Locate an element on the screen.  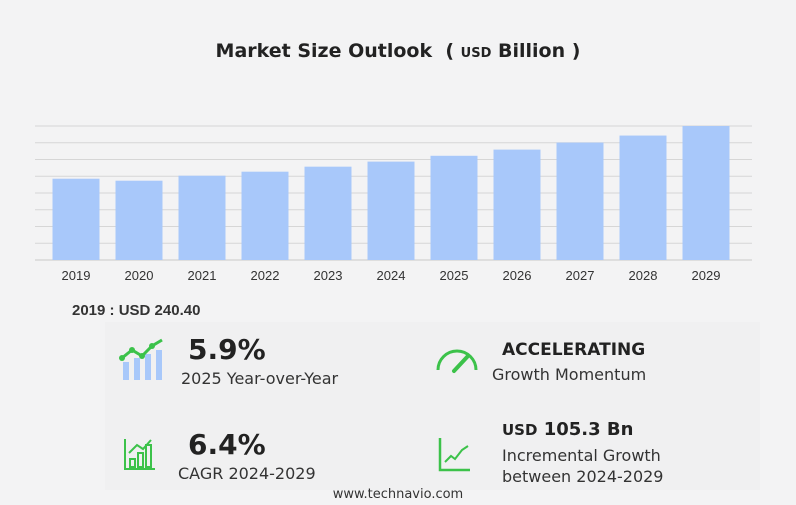
speedometer-icon is located at coordinates (457, 361).